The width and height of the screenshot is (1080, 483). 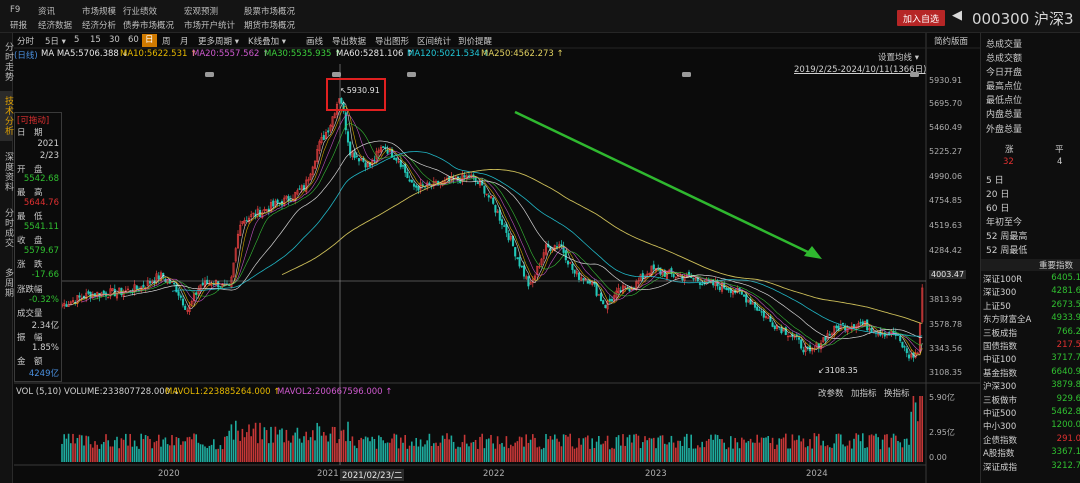 What do you see at coordinates (392, 42) in the screenshot?
I see `export-chart-button: 导出图形` at bounding box center [392, 42].